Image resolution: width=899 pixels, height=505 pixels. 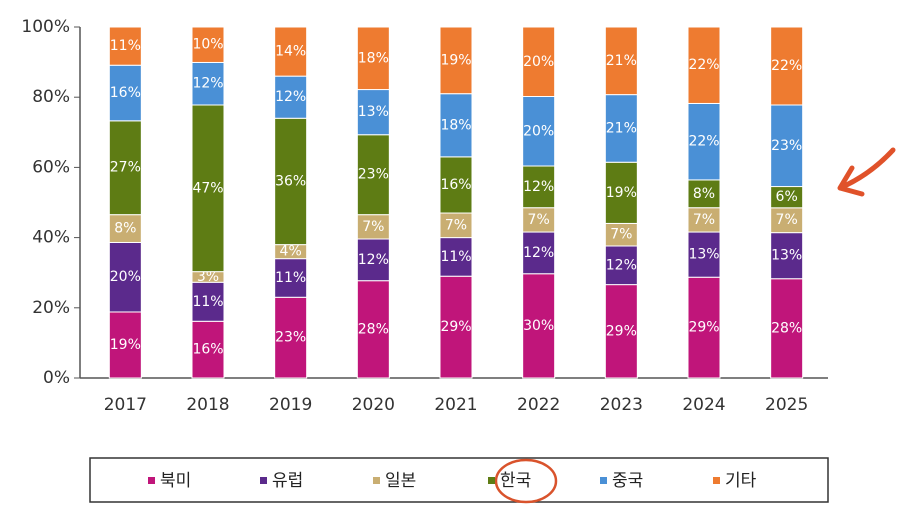 What do you see at coordinates (787, 197) in the screenshot?
I see `value-label: 6%` at bounding box center [787, 197].